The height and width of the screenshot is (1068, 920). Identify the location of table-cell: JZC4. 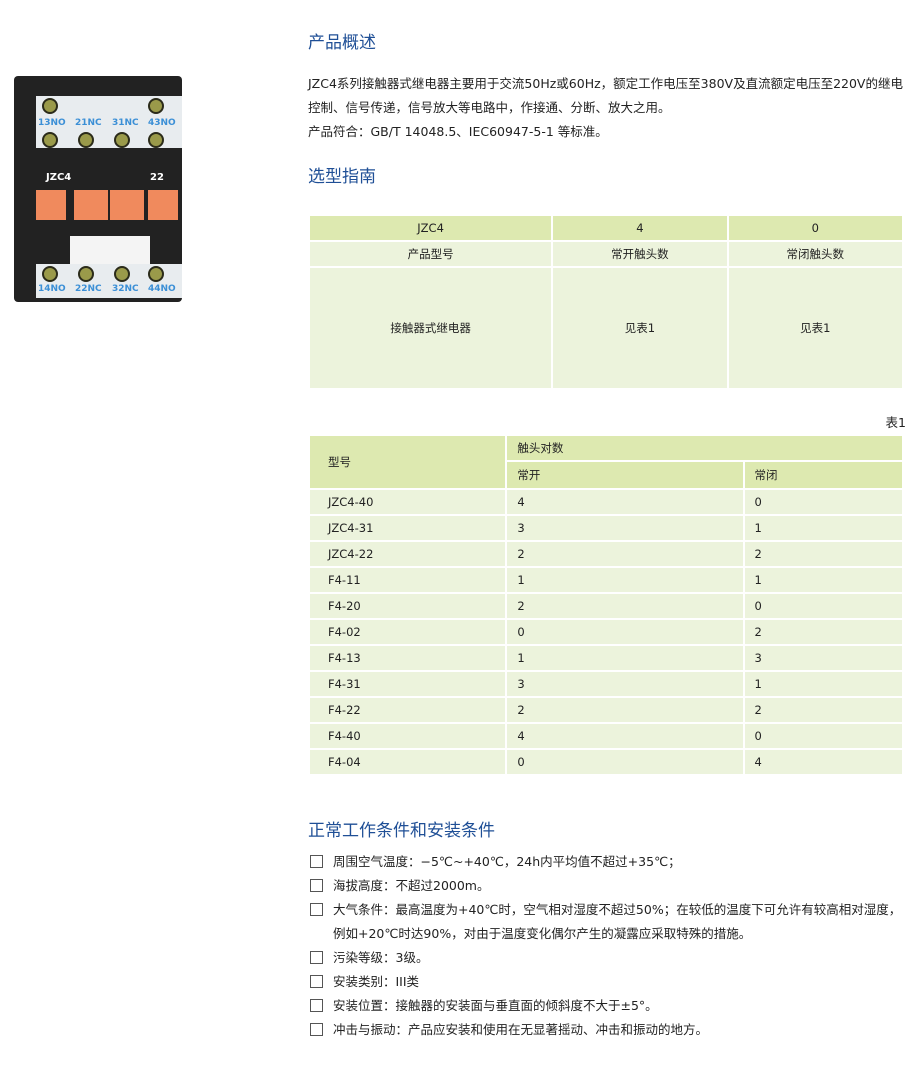
(430, 228).